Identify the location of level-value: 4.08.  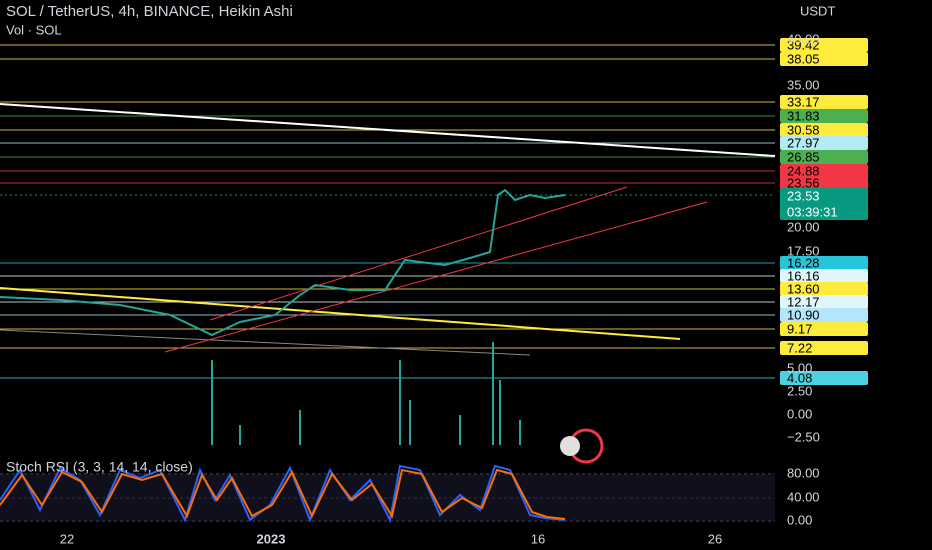
(799, 377).